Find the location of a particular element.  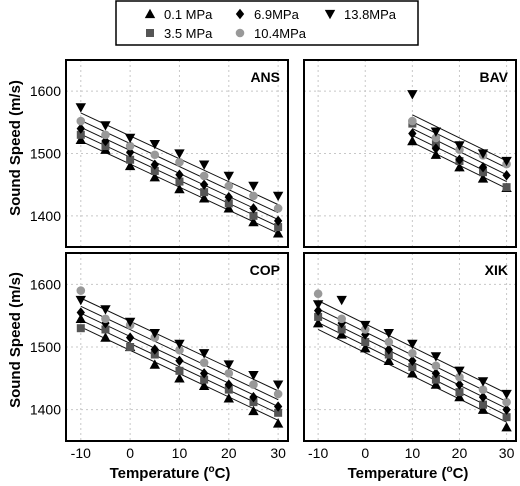

legend-box is located at coordinates (267, 23).